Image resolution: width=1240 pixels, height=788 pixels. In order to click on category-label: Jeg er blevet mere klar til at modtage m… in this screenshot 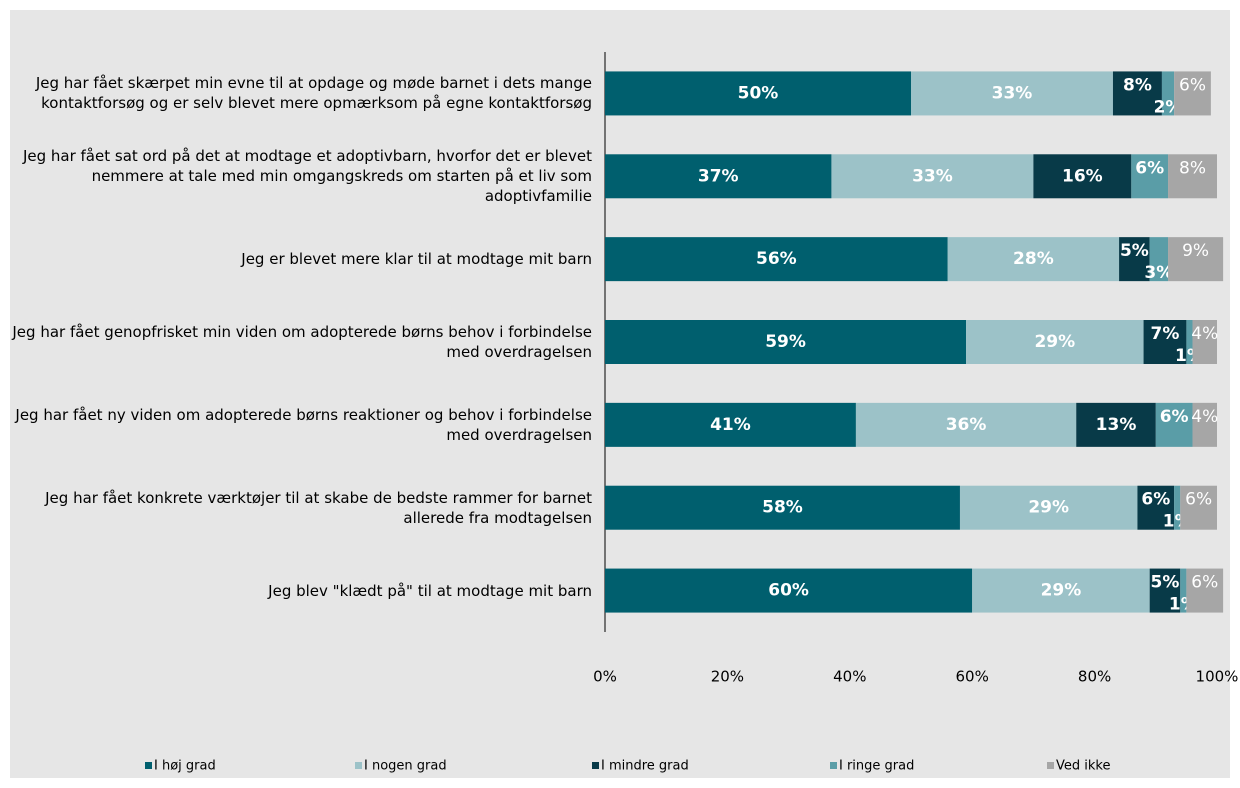, I will do `click(416, 259)`.